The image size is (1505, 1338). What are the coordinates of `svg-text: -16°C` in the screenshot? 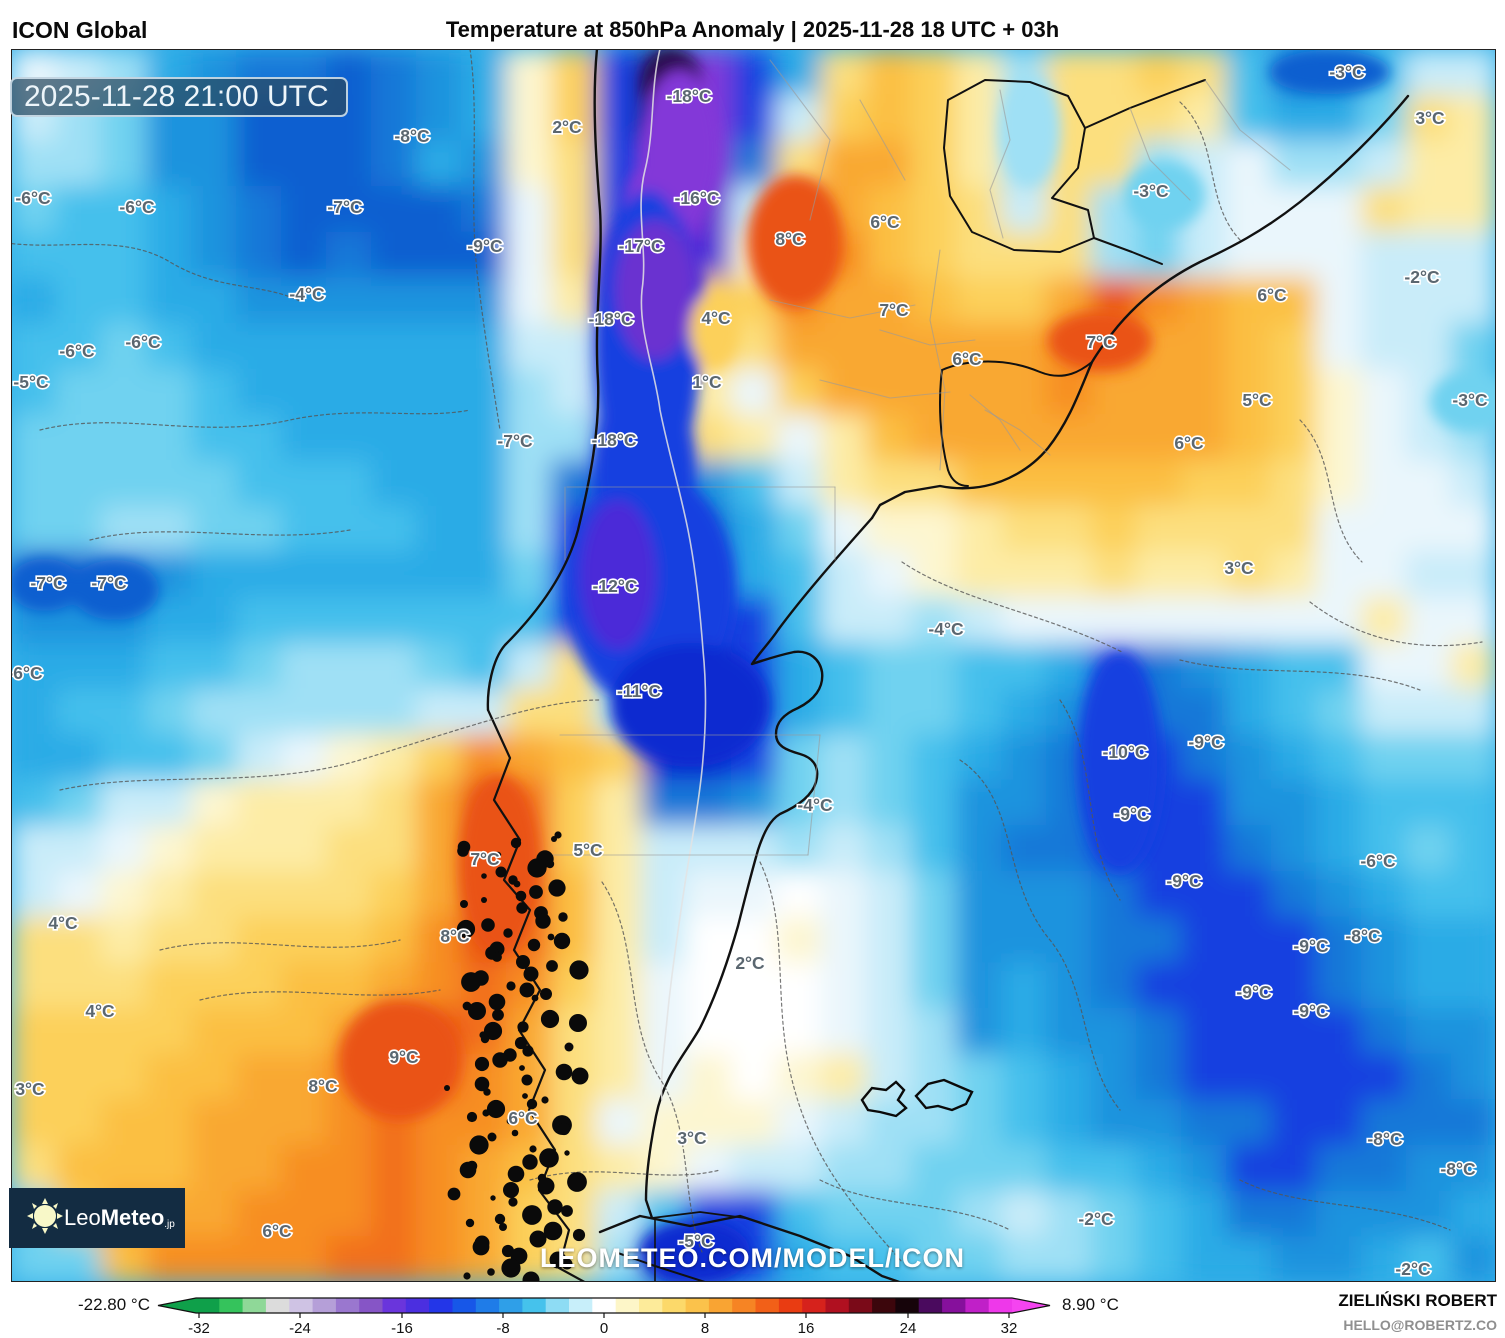 It's located at (697, 198).